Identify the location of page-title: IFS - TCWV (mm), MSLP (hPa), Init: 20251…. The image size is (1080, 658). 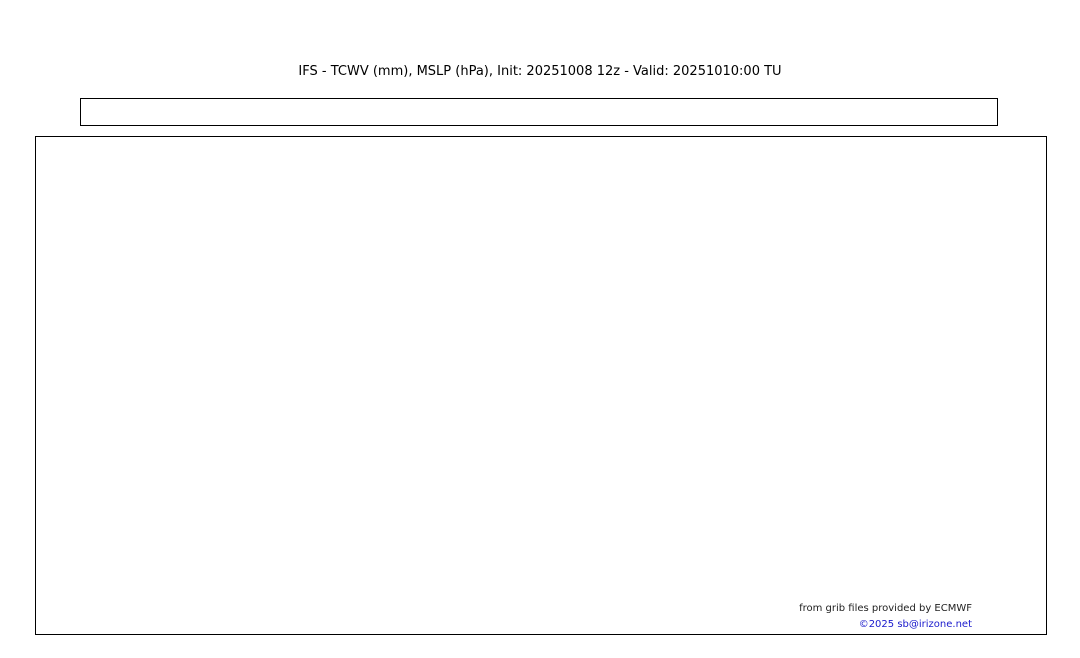
(540, 71).